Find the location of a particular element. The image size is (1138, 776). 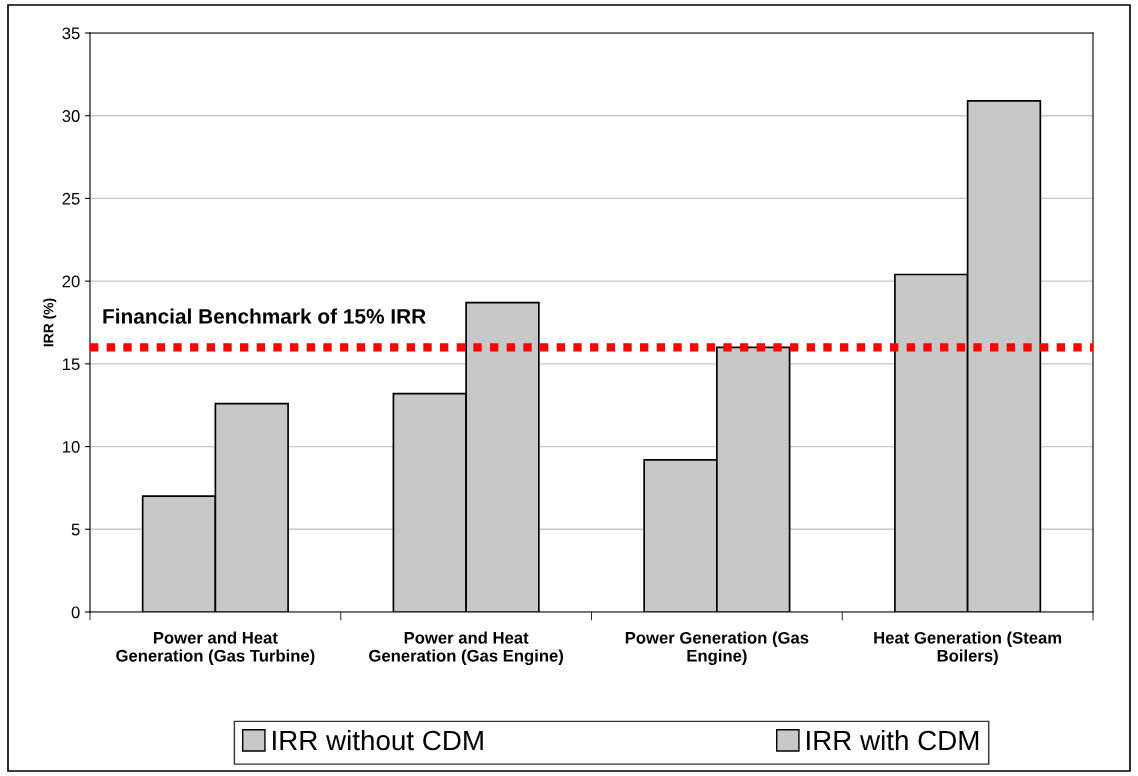

y-tick-label: 5 is located at coordinates (75, 529).